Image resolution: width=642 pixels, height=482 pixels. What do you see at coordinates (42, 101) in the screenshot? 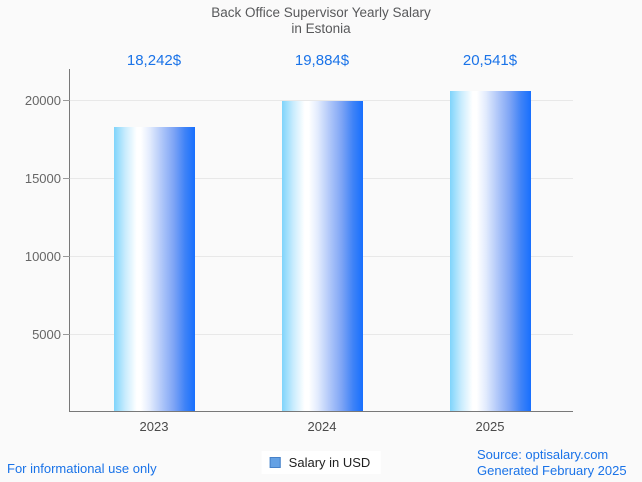
I see `y-axis-label: 20000` at bounding box center [42, 101].